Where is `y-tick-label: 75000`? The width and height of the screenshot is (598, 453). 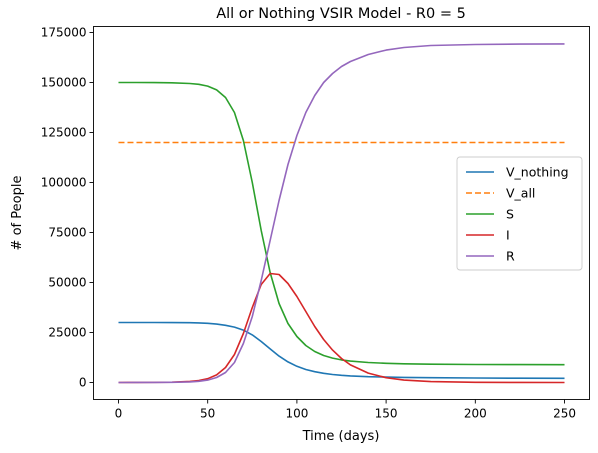
y-tick-label: 75000 is located at coordinates (67, 233).